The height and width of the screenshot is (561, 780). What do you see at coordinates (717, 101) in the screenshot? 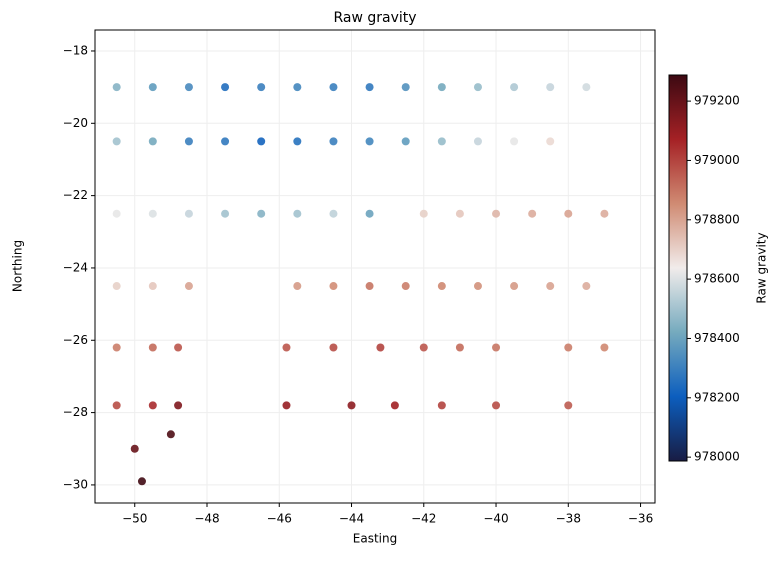
I see `colorbar-tick-label: 979200` at bounding box center [717, 101].